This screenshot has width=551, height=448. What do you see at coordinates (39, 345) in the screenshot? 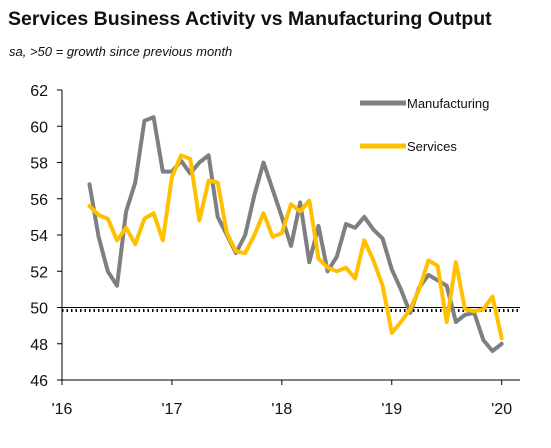
I see `y-tick-label: 48` at bounding box center [39, 345].